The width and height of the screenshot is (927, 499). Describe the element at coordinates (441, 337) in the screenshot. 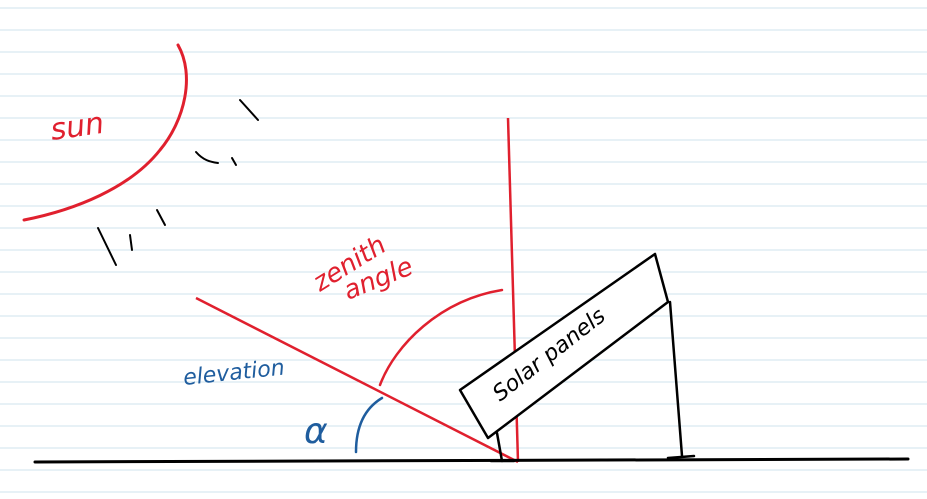

I see `zenith-angle-arc` at that location.